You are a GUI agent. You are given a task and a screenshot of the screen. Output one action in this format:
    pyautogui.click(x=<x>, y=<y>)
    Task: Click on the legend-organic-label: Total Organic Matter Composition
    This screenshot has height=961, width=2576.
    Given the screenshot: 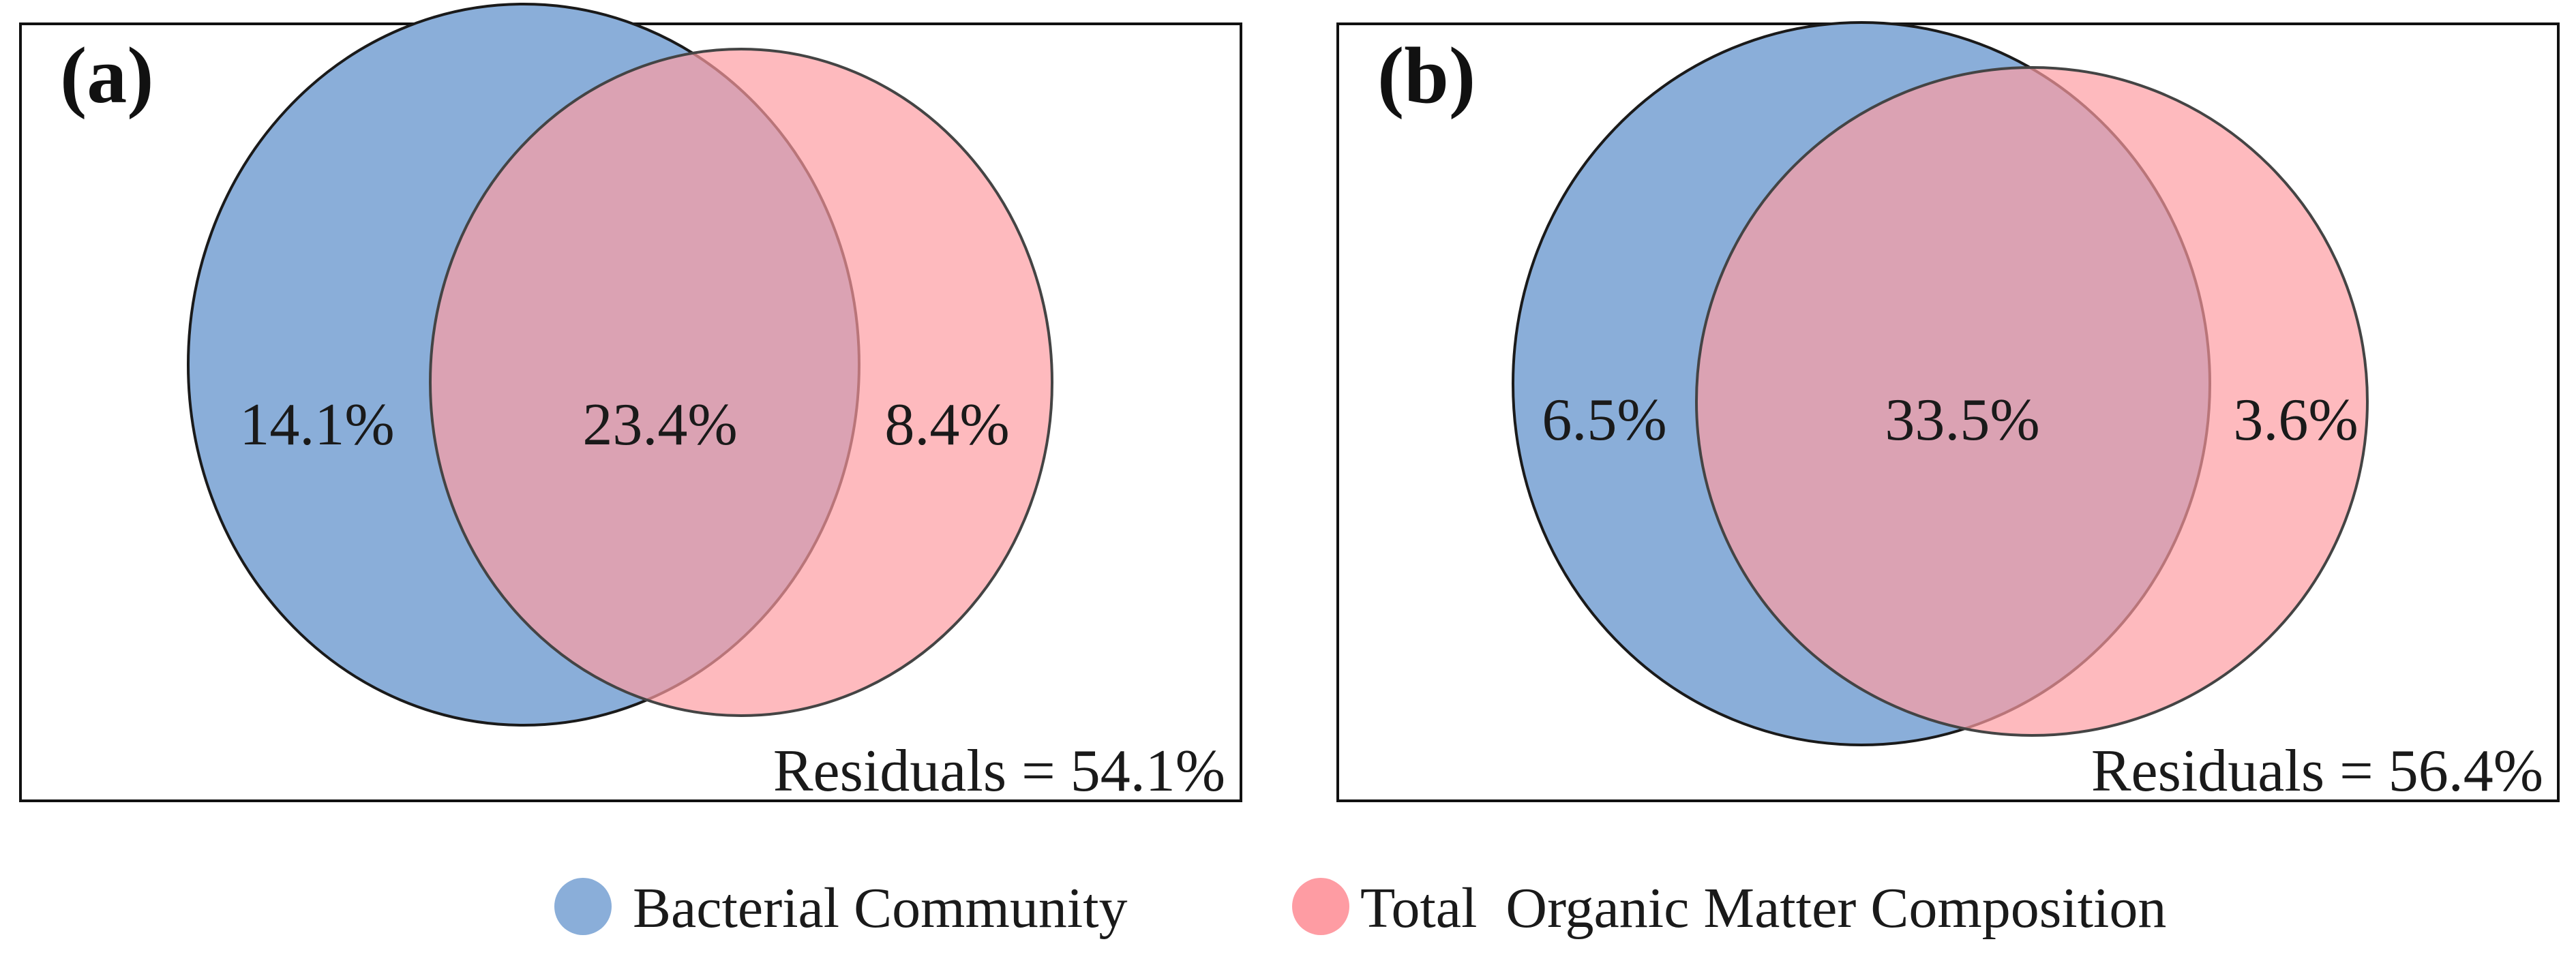 What is the action you would take?
    pyautogui.click(x=1763, y=908)
    